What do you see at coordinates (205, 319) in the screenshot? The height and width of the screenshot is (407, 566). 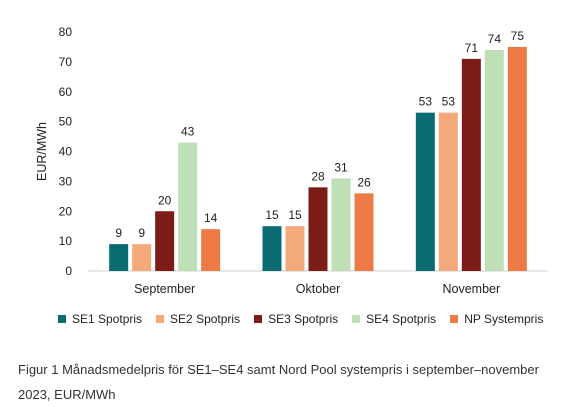 I see `legend-label: SE2 Spotpris` at bounding box center [205, 319].